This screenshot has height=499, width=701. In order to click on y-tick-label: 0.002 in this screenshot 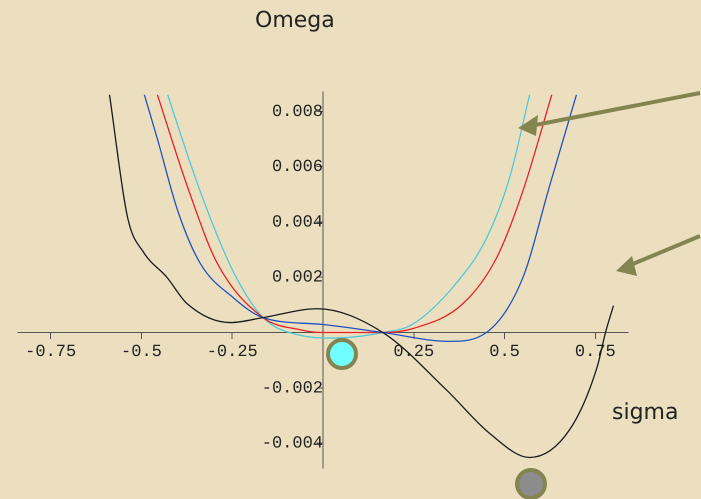, I will do `click(297, 278)`.